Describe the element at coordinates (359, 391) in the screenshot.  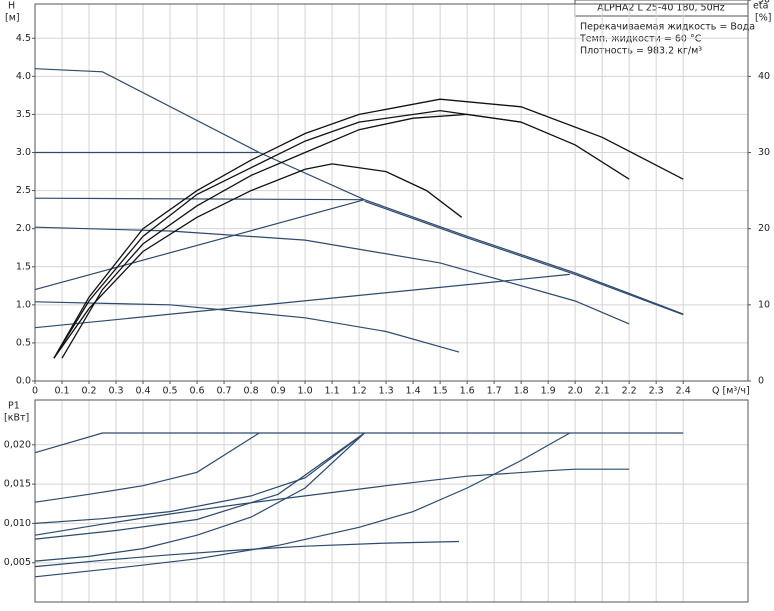
I see `x-tick-label: 1.2` at that location.